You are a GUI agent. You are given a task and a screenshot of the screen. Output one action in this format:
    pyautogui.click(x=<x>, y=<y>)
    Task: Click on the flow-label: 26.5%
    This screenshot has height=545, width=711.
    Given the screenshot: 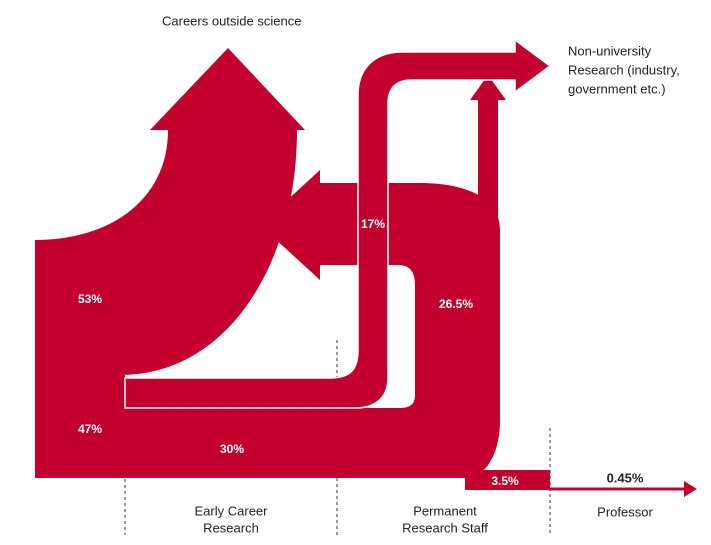 What is the action you would take?
    pyautogui.click(x=456, y=304)
    